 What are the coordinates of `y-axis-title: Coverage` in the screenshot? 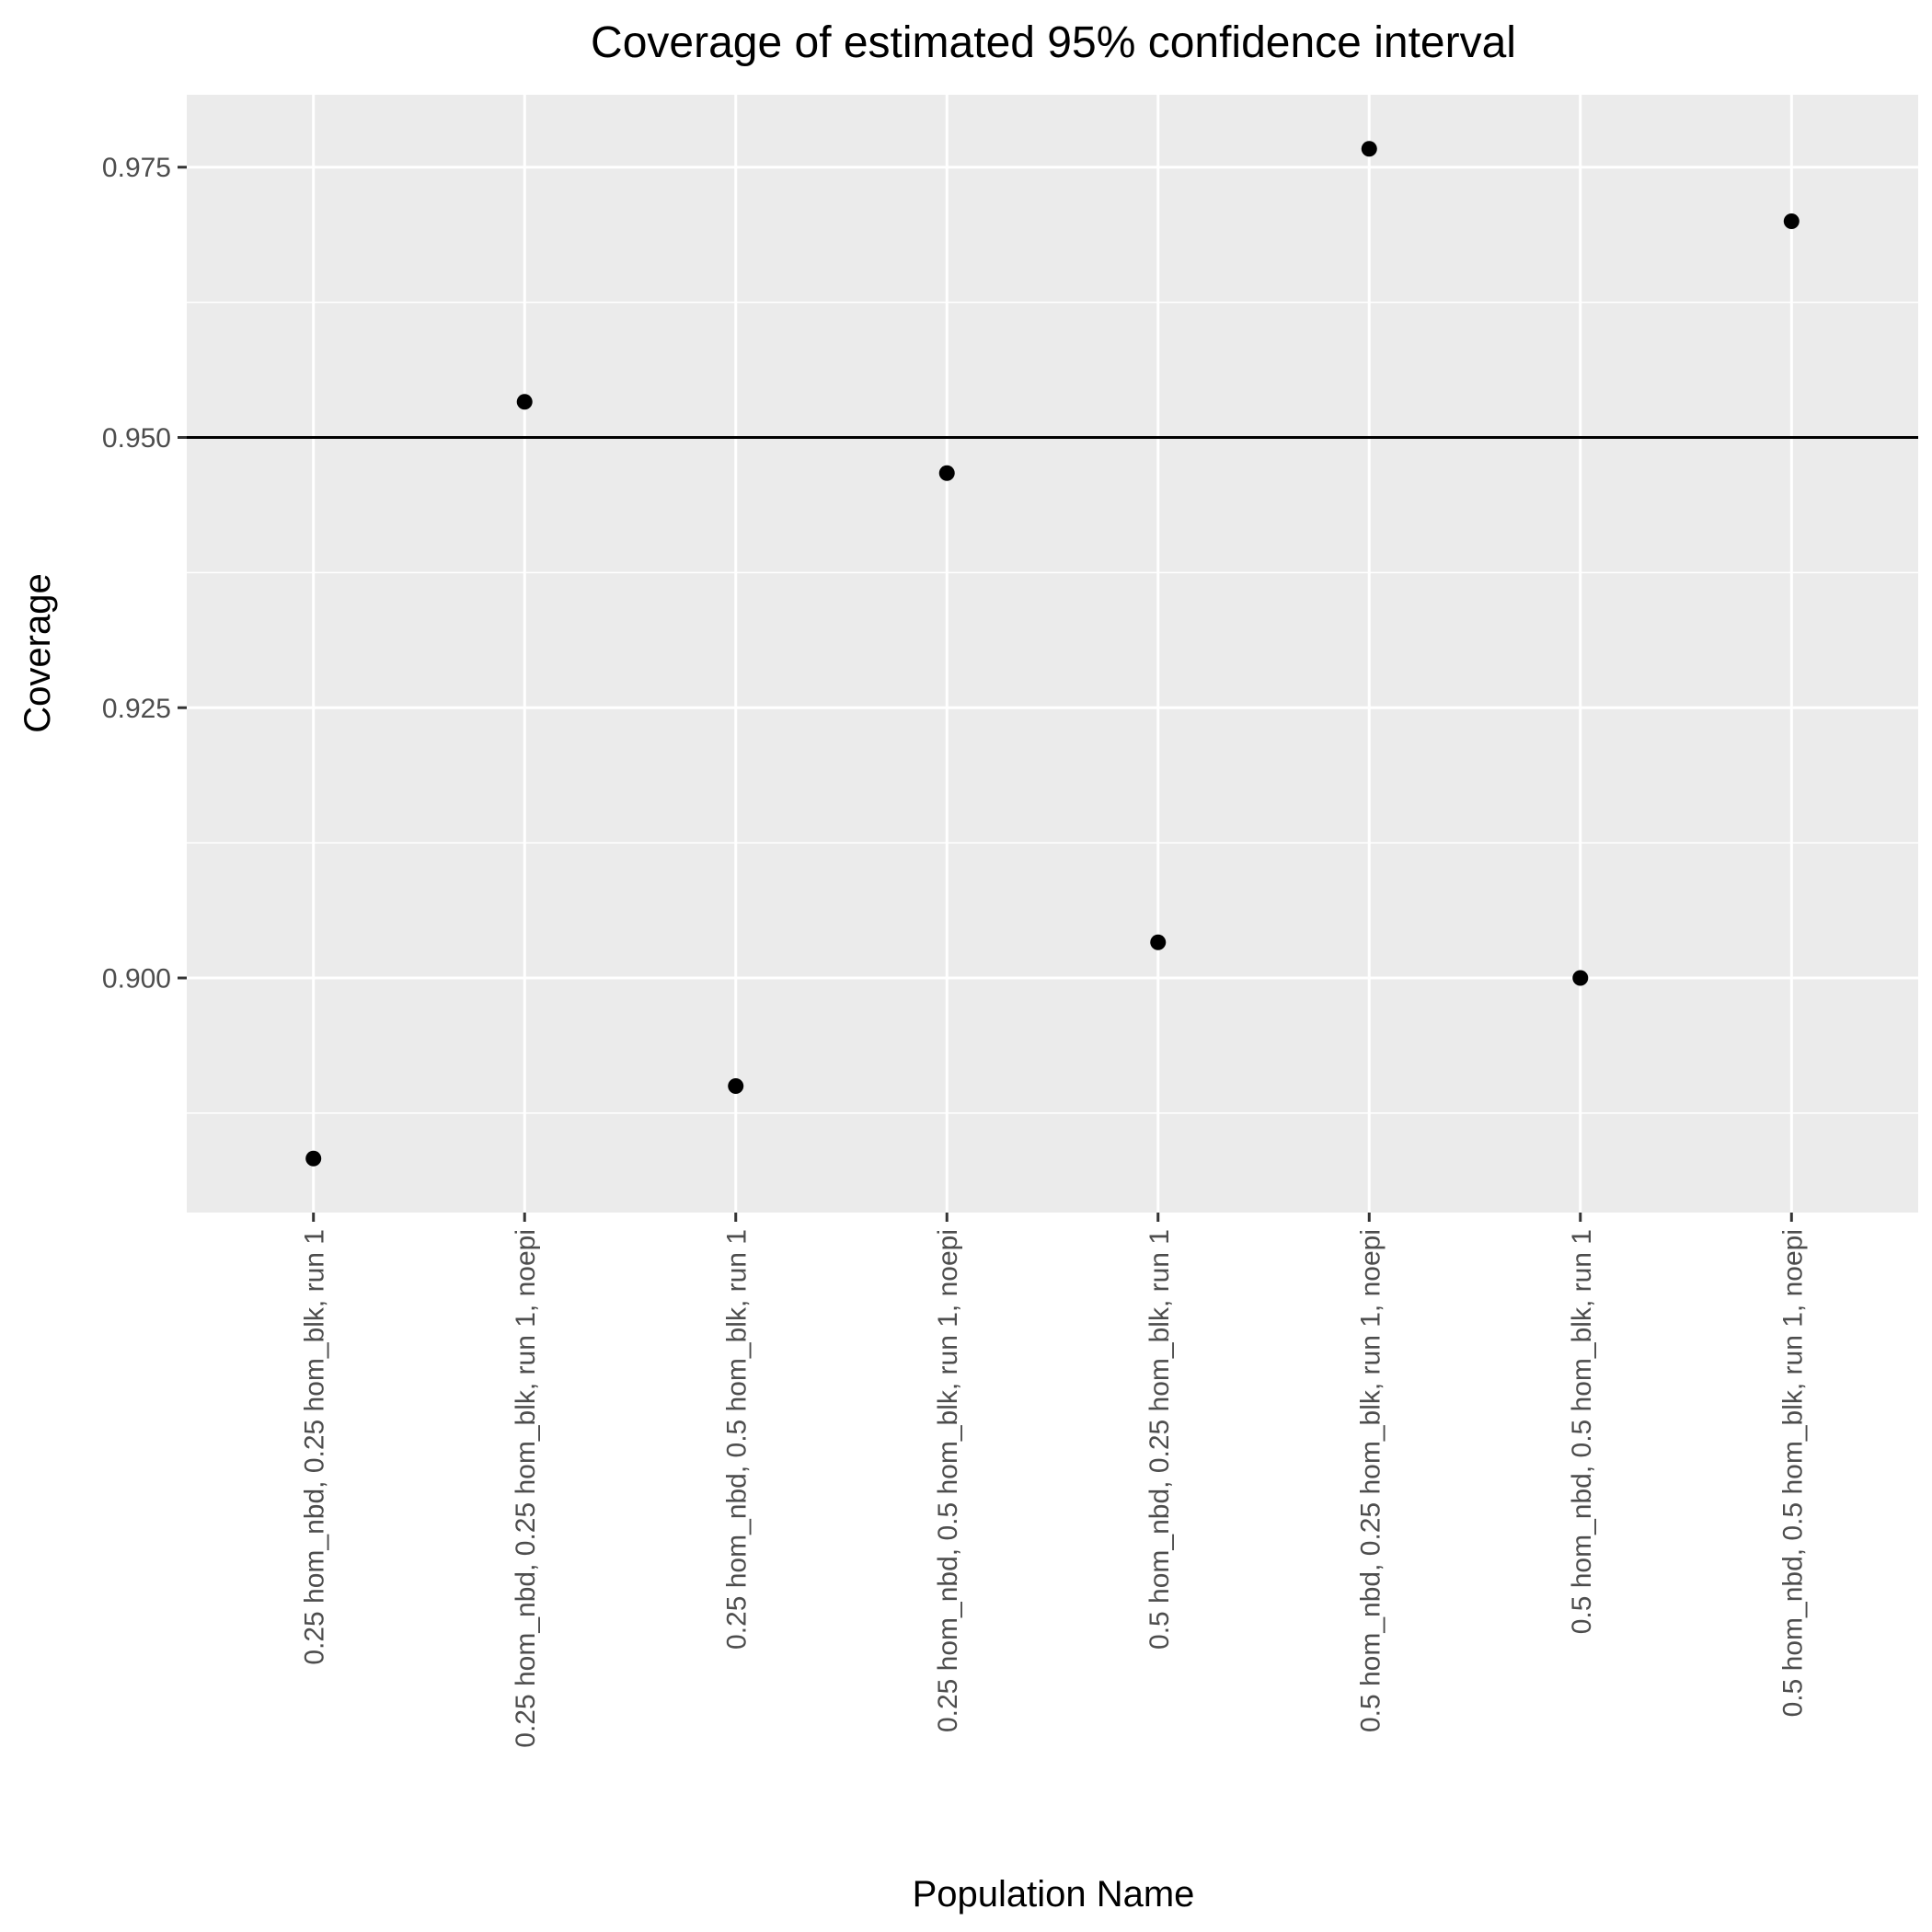 It's located at (37, 652).